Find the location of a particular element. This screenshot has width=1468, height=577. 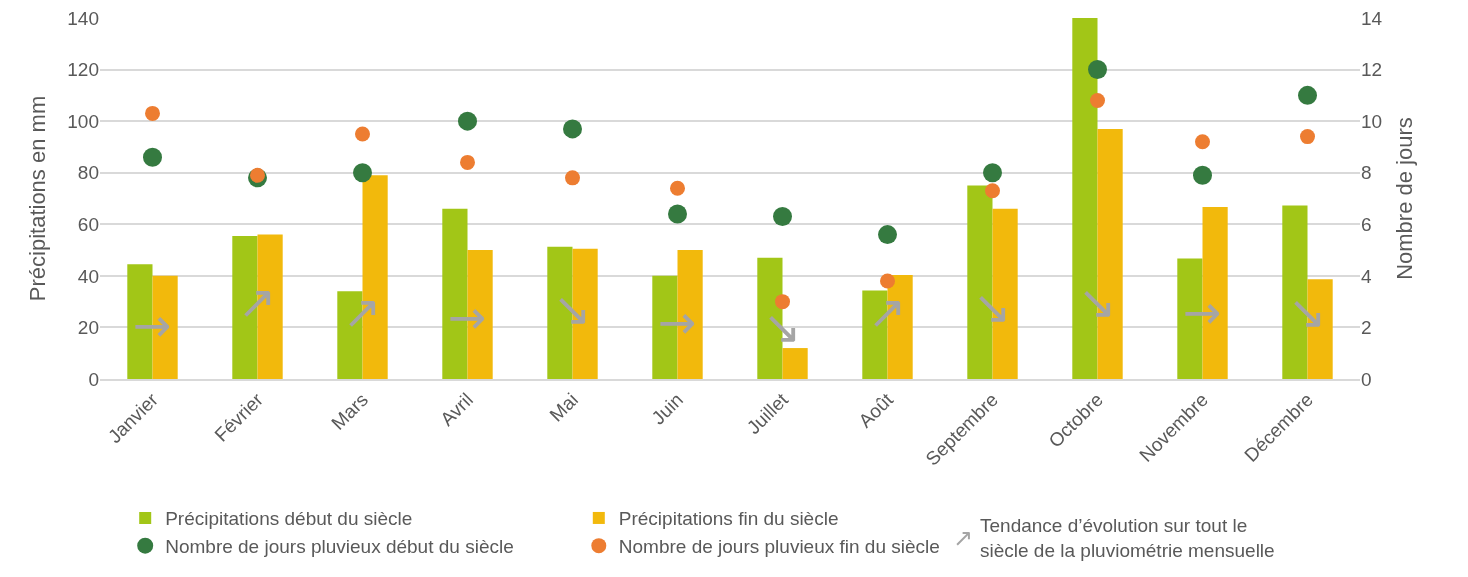

y-tick-label: 140 is located at coordinates (83, 18).